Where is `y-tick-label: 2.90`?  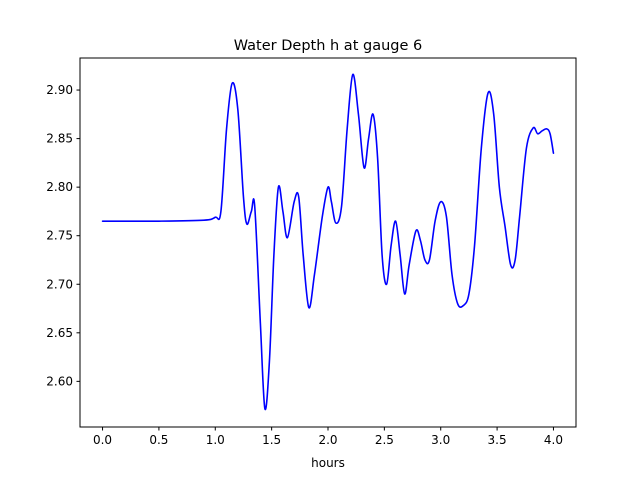
y-tick-label: 2.90 is located at coordinates (59, 90).